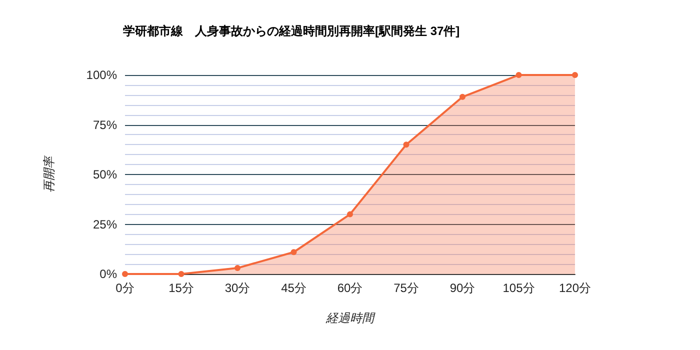 Image resolution: width=700 pixels, height=350 pixels. What do you see at coordinates (463, 288) in the screenshot?
I see `x-tick-label: 90分` at bounding box center [463, 288].